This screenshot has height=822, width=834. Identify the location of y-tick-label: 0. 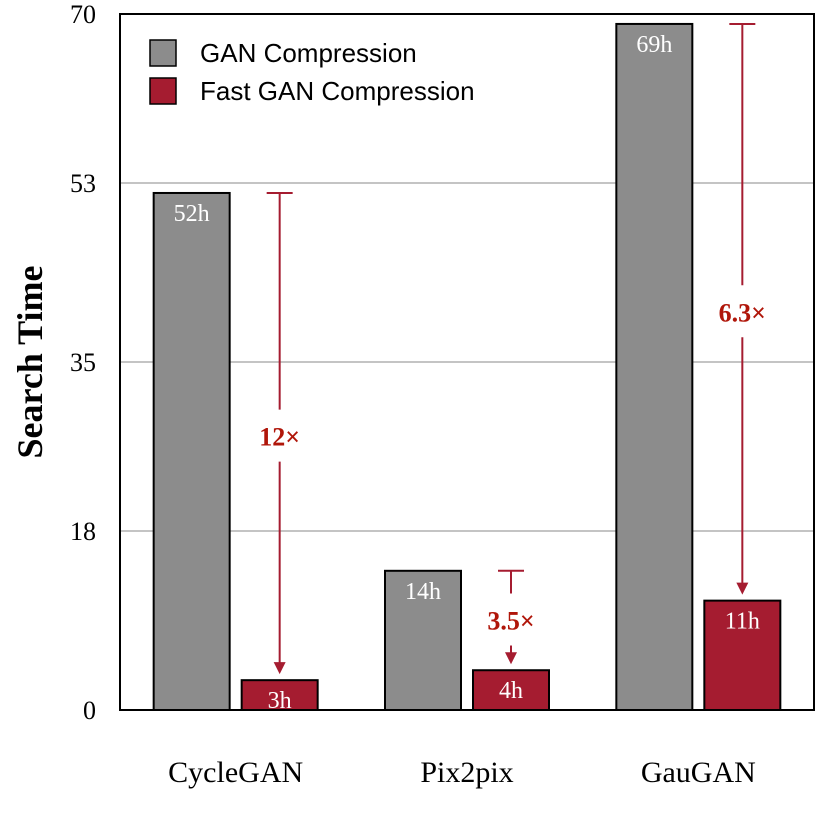
(89, 710).